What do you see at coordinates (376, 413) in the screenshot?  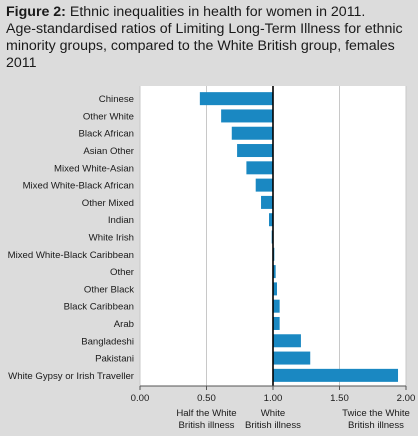 I see `annotation-2-line-0: Twice the White` at bounding box center [376, 413].